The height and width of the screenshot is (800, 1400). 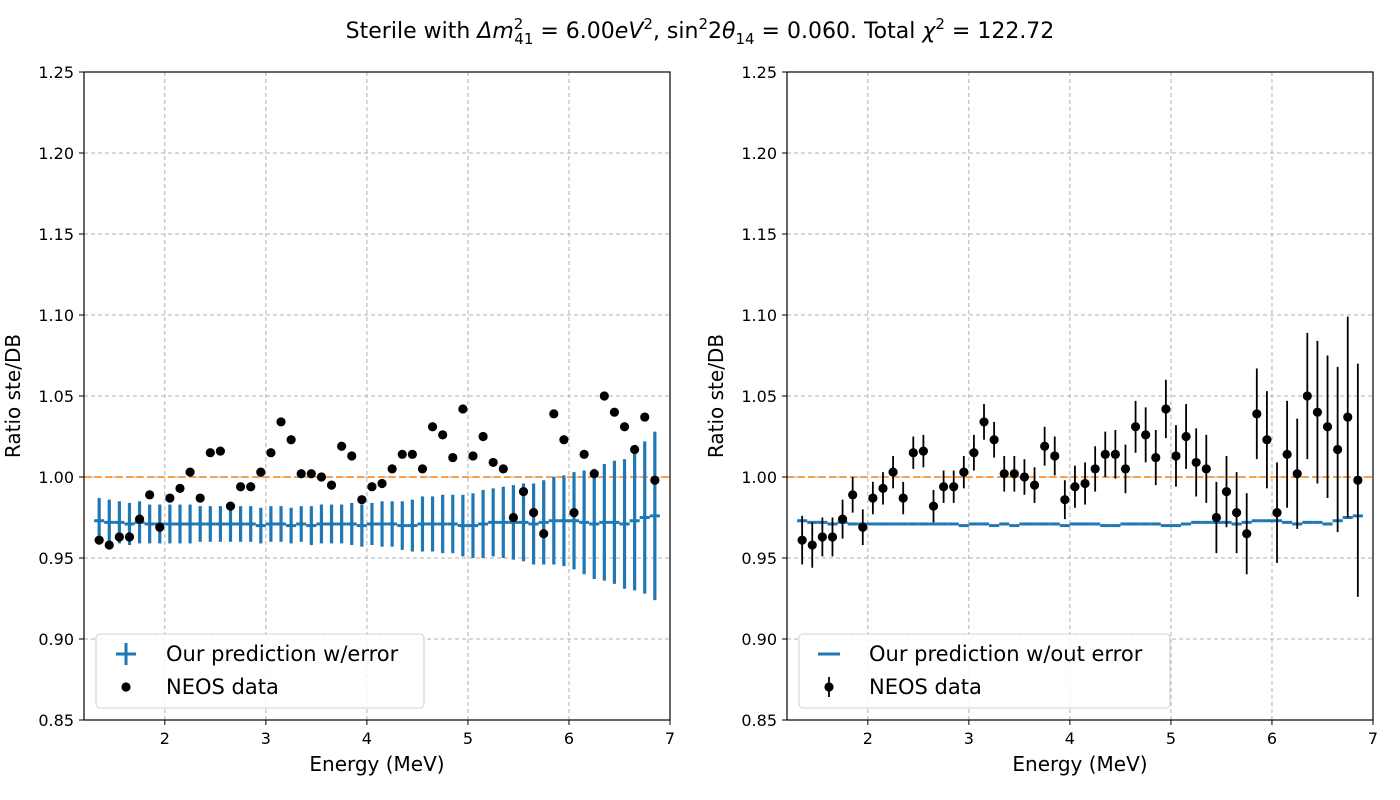 I want to click on title-part: θ, so click(x=729, y=31).